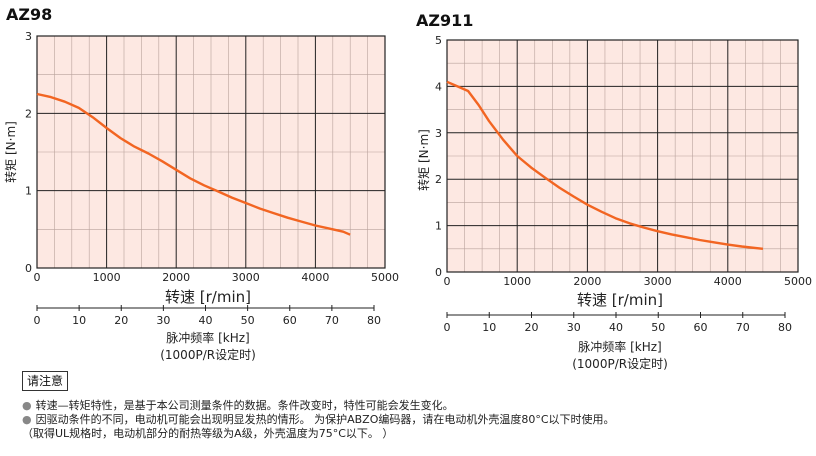  Describe the element at coordinates (208, 433) in the screenshot. I see `note-text: （取得UL规格时，电动机部分的耐热等级为A级，外壳温度为75°C以下。 ）` at that location.